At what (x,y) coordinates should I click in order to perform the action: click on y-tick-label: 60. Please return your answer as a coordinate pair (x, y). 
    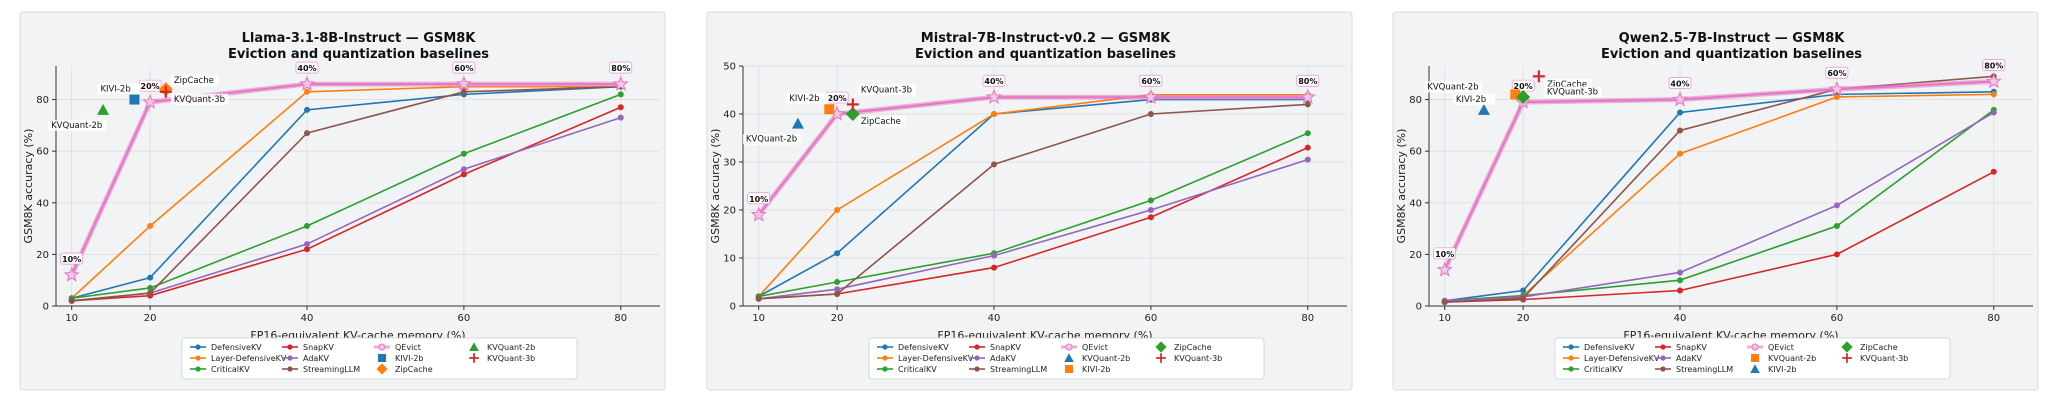
    Looking at the image, I should click on (42, 152).